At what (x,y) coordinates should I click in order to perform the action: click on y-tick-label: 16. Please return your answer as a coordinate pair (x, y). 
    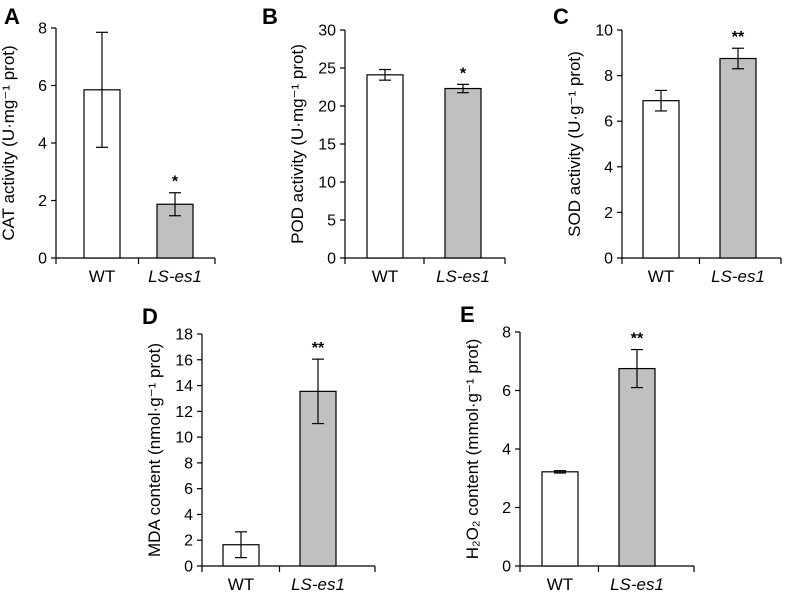
    Looking at the image, I should click on (184, 360).